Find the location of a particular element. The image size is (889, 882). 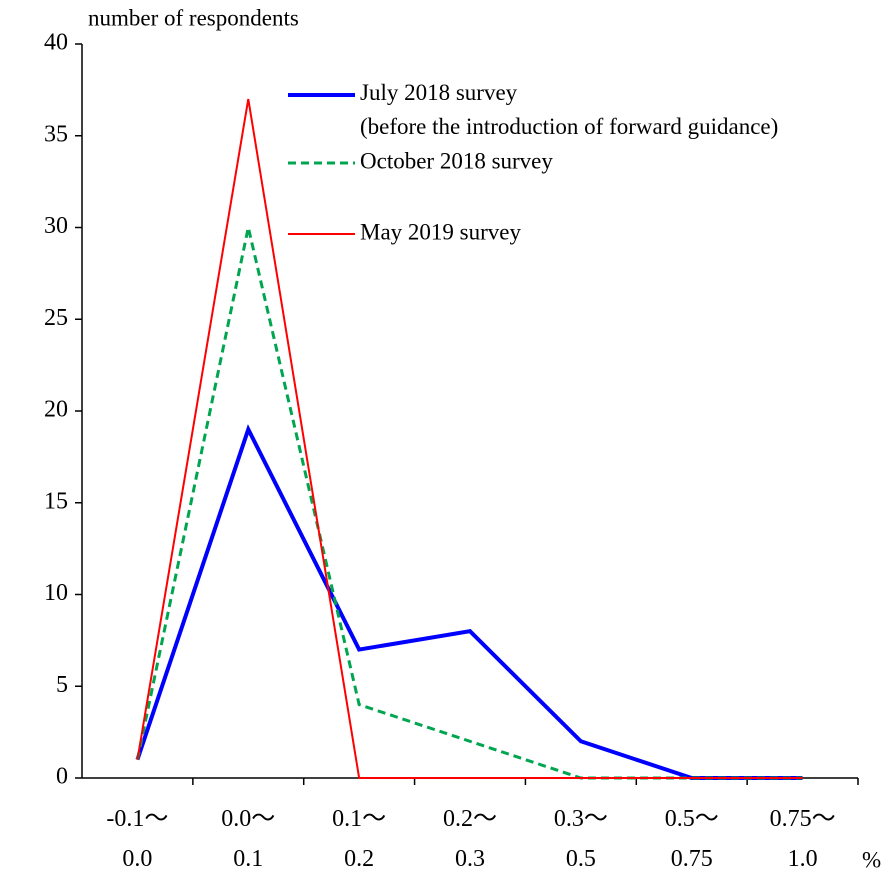

y-tick-label: 5 is located at coordinates (62, 685).